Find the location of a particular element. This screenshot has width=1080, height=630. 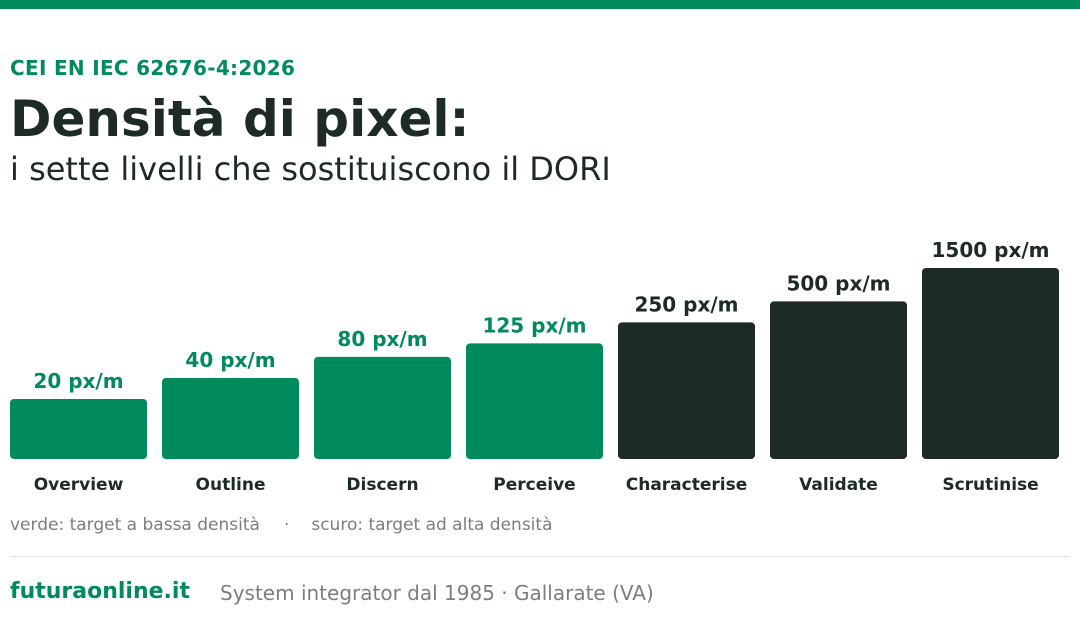

value-label-discern: 80 px/m is located at coordinates (382, 339).